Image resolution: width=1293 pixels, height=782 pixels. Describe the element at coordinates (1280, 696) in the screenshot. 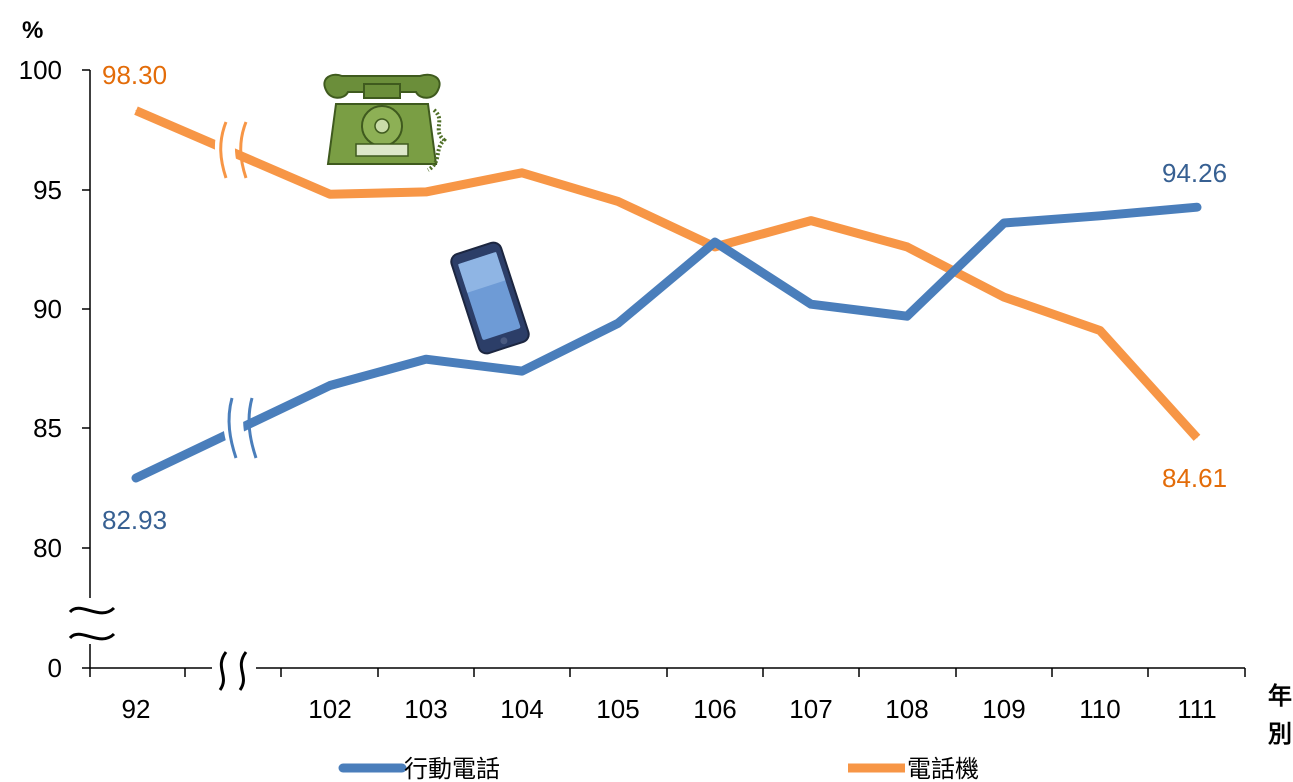

I see `x-axis-title-top: 年` at that location.